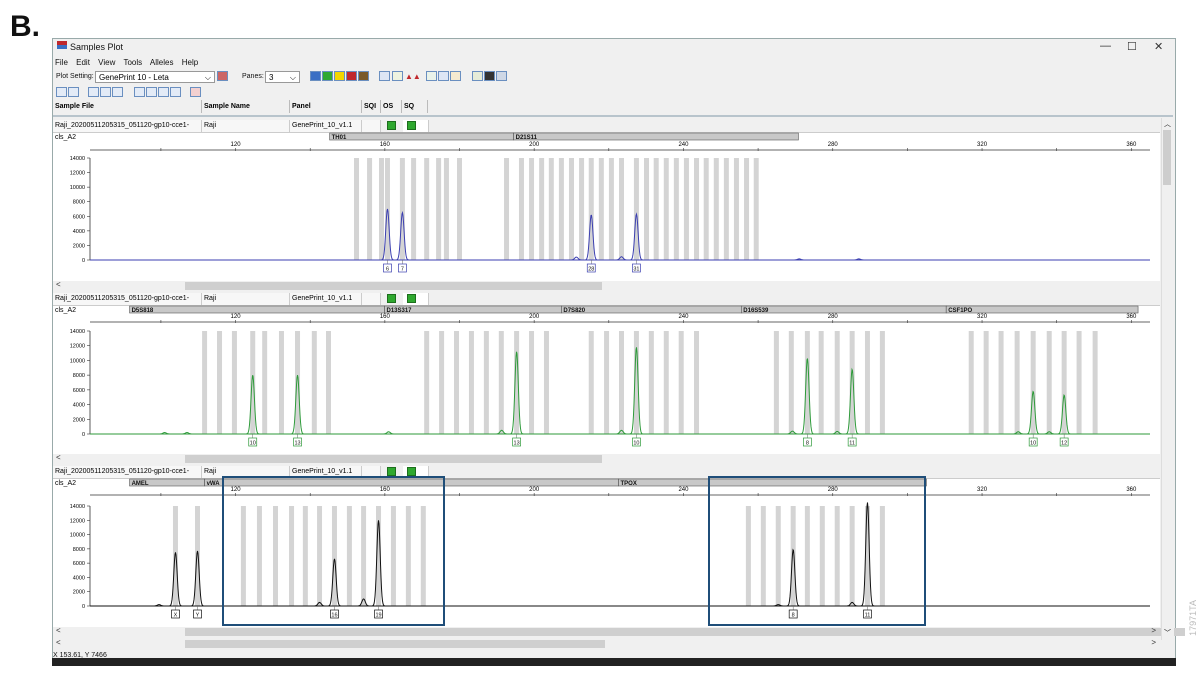 The height and width of the screenshot is (690, 1200). Describe the element at coordinates (415, 106) in the screenshot. I see `col-sq: SQ` at that location.